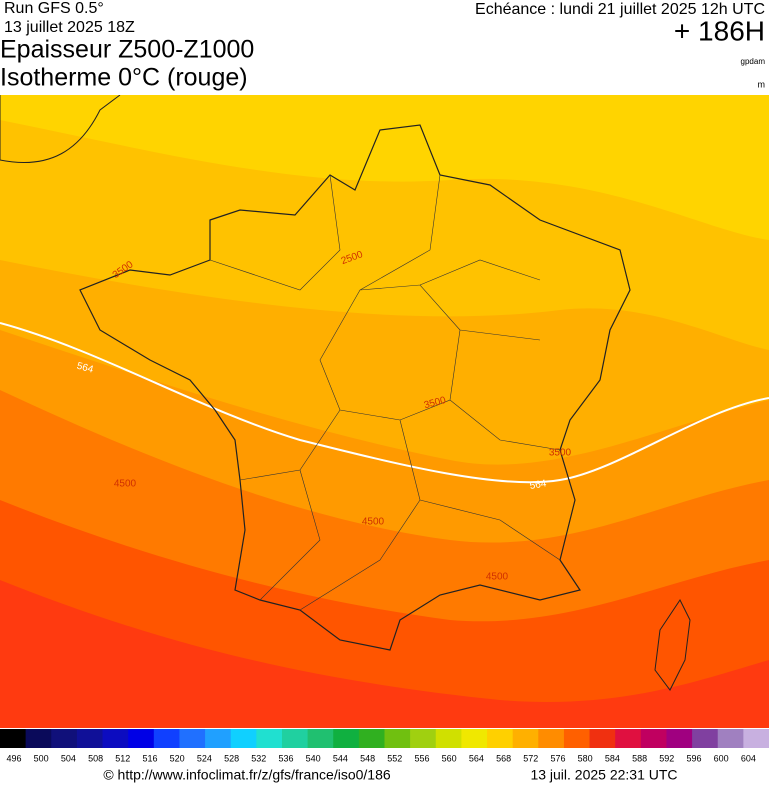  What do you see at coordinates (753, 61) in the screenshot?
I see `unit: gpdam` at bounding box center [753, 61].